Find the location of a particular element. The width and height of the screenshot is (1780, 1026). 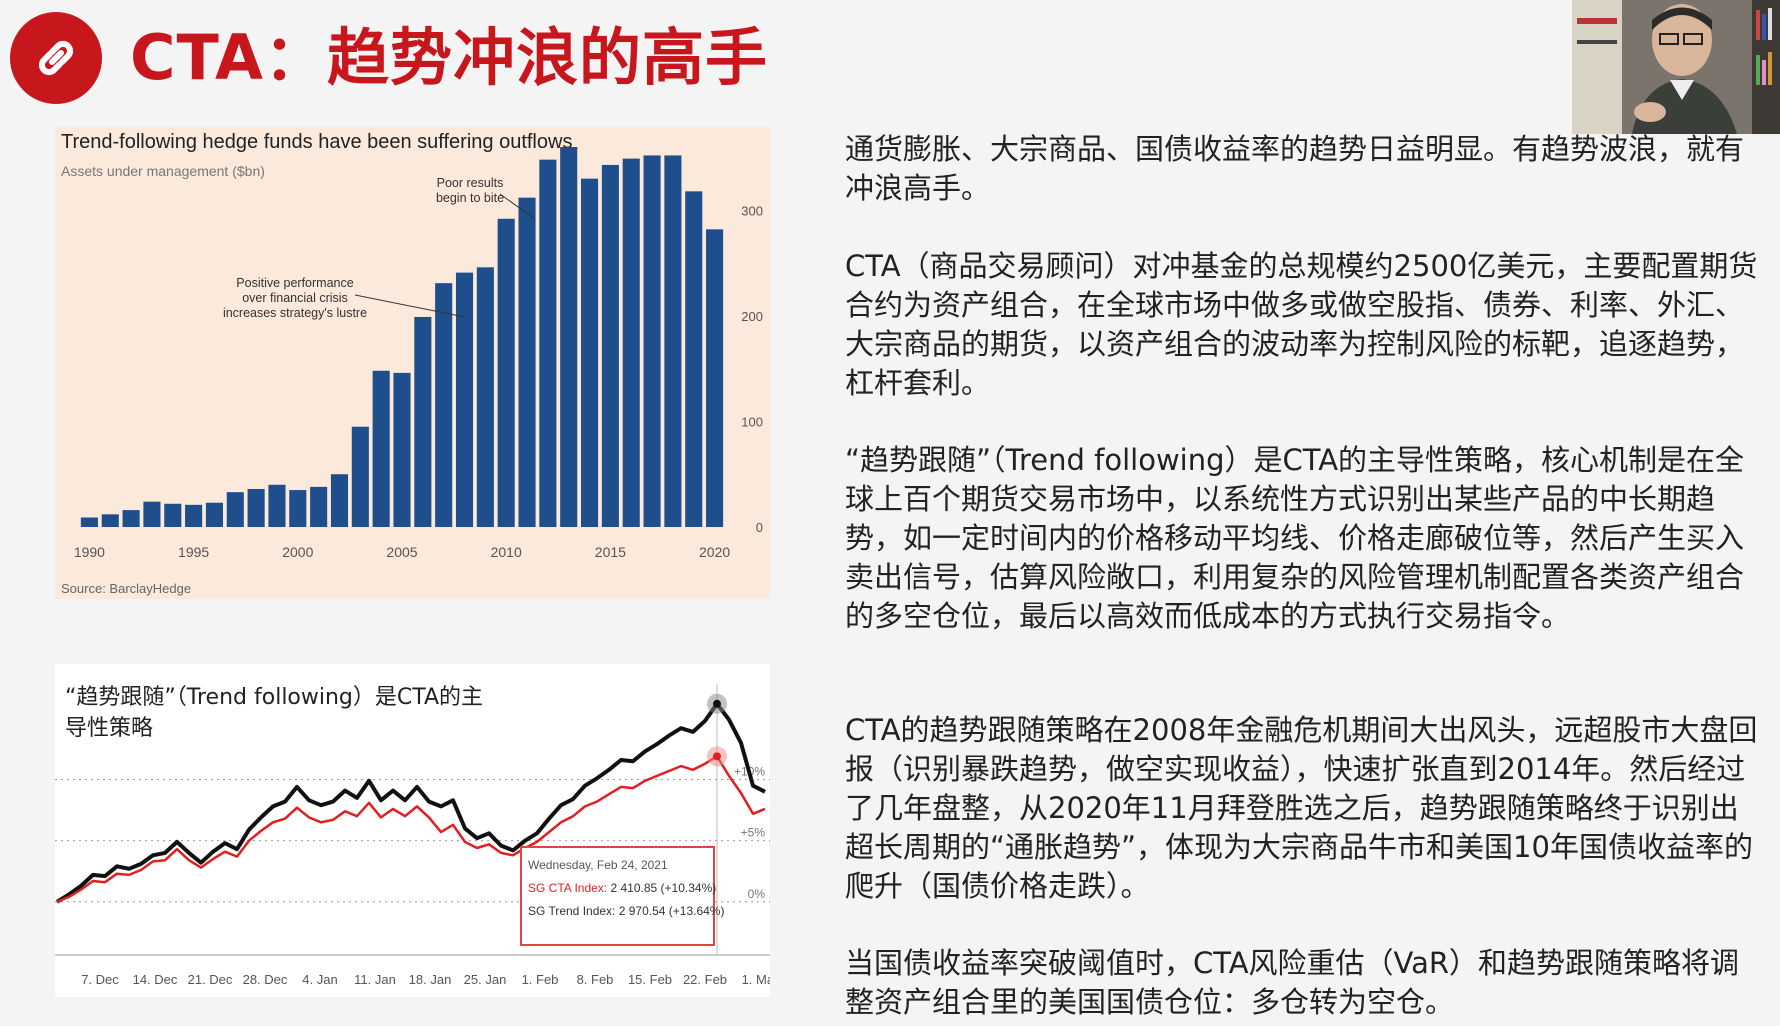

x-tick-label: 25. Jan is located at coordinates (485, 979).